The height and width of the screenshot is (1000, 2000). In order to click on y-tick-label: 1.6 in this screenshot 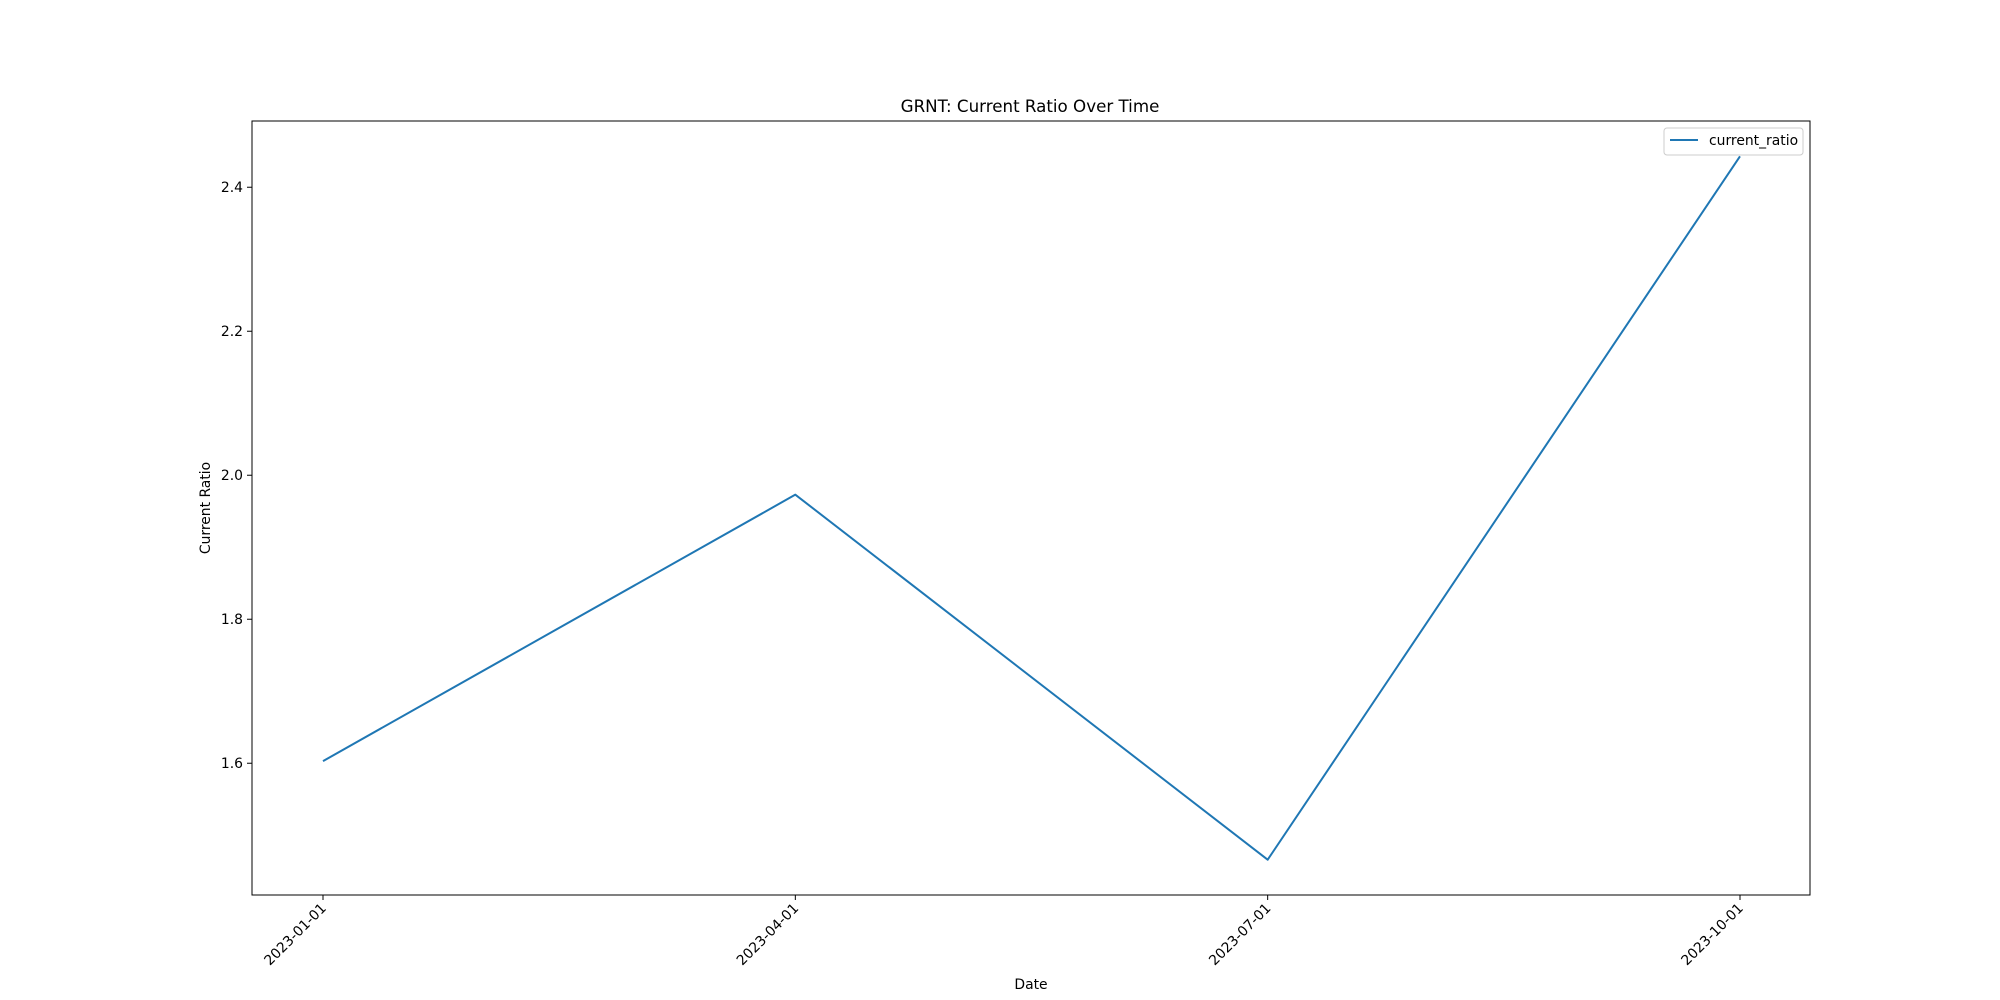, I will do `click(232, 764)`.